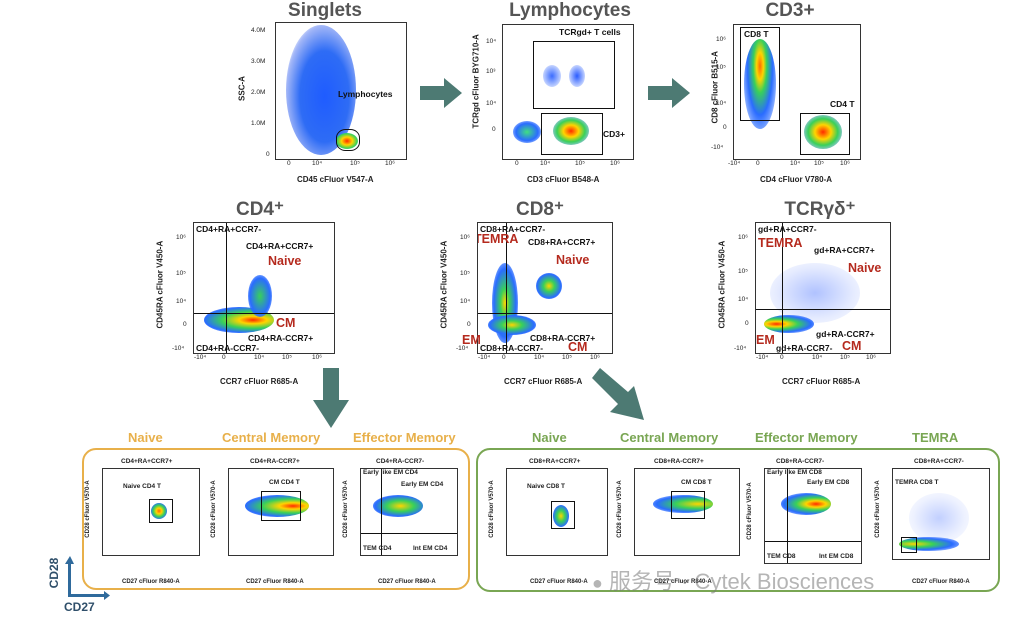 Image resolution: width=1025 pixels, height=619 pixels. What do you see at coordinates (590, 32) in the screenshot?
I see `lymph-gate-tcrgd-label: TCRgd+ T cells` at bounding box center [590, 32].